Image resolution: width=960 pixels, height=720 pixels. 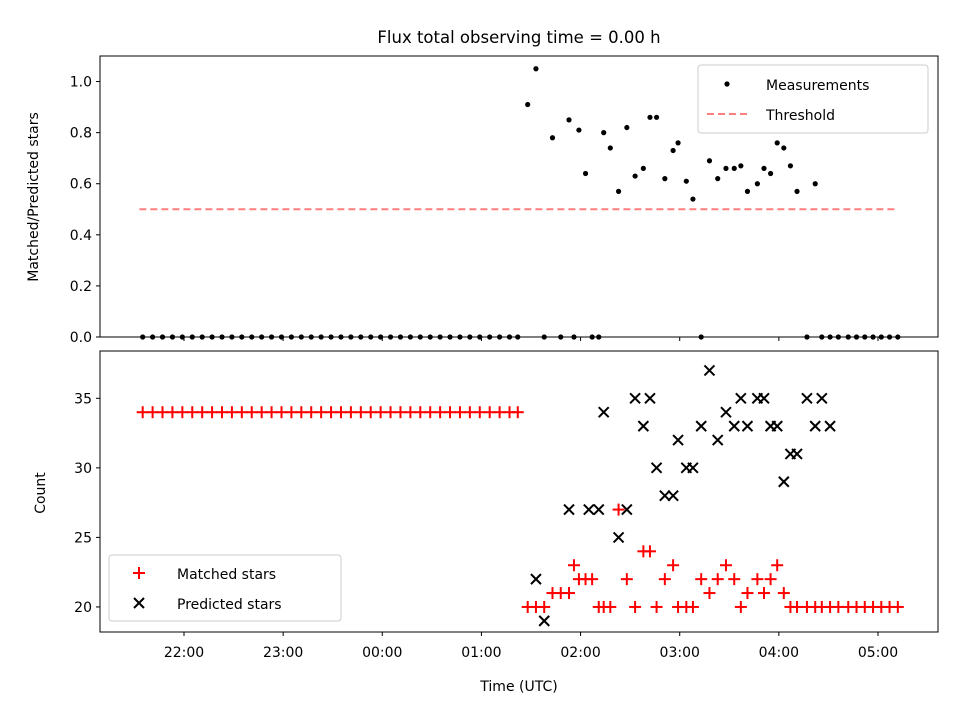 I want to click on top-legend: Measurements Threshold, so click(x=813, y=99).